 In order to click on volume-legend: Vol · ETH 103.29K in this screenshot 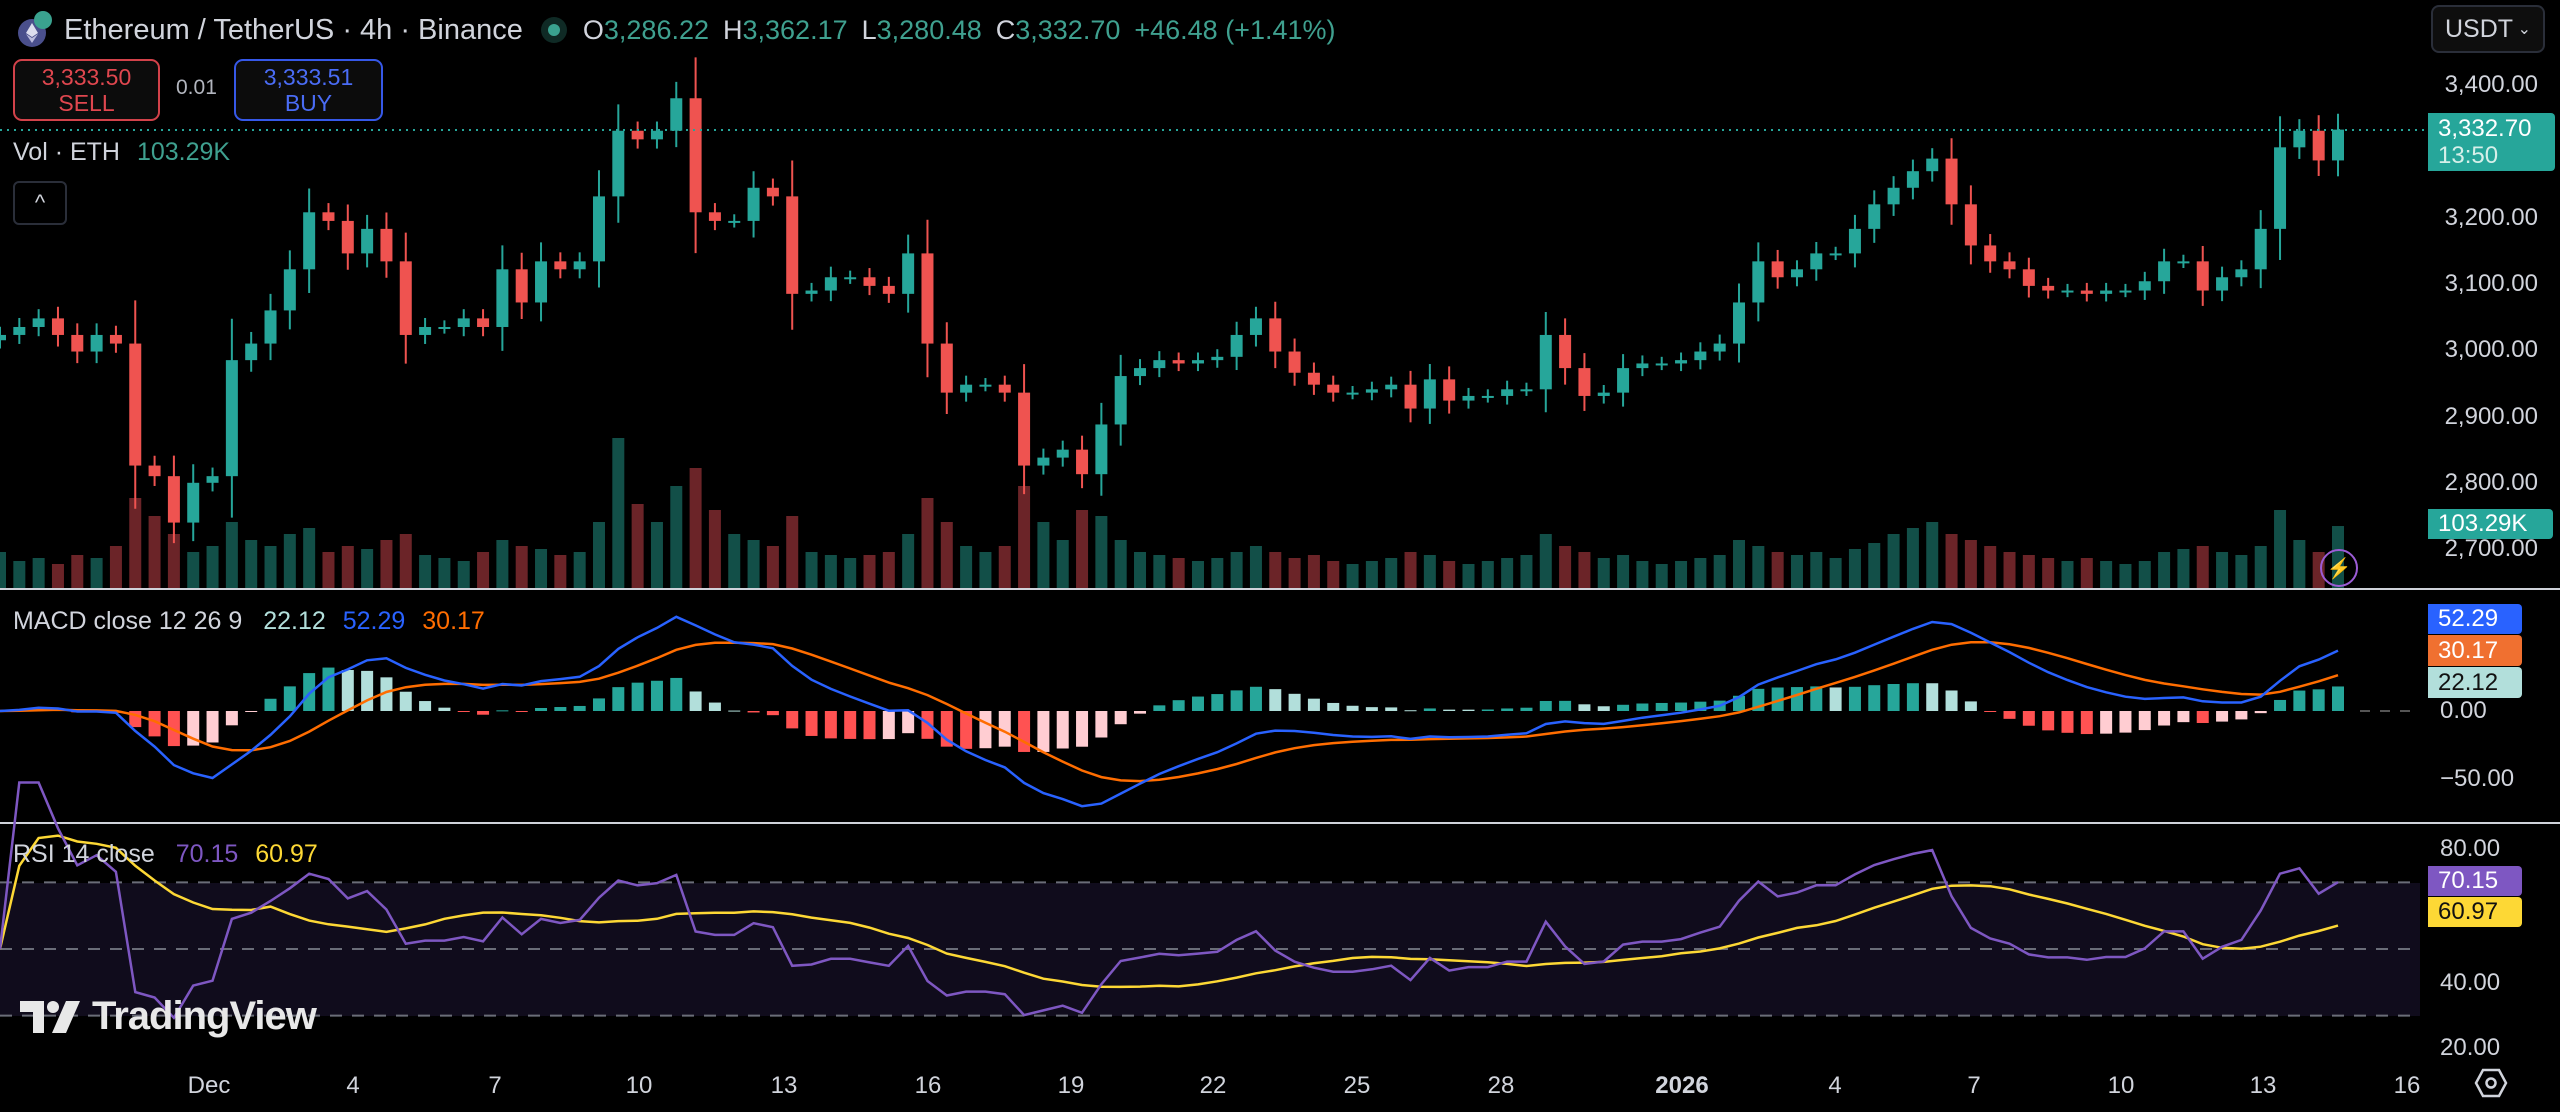, I will do `click(121, 152)`.